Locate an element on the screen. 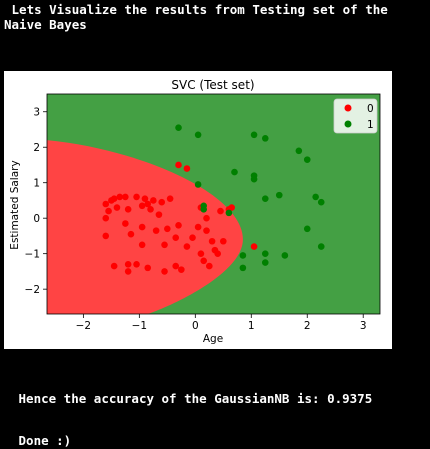 The height and width of the screenshot is (449, 430). y-axis-ticks: −2 −1 0 1 2 3 is located at coordinates (36, 201).